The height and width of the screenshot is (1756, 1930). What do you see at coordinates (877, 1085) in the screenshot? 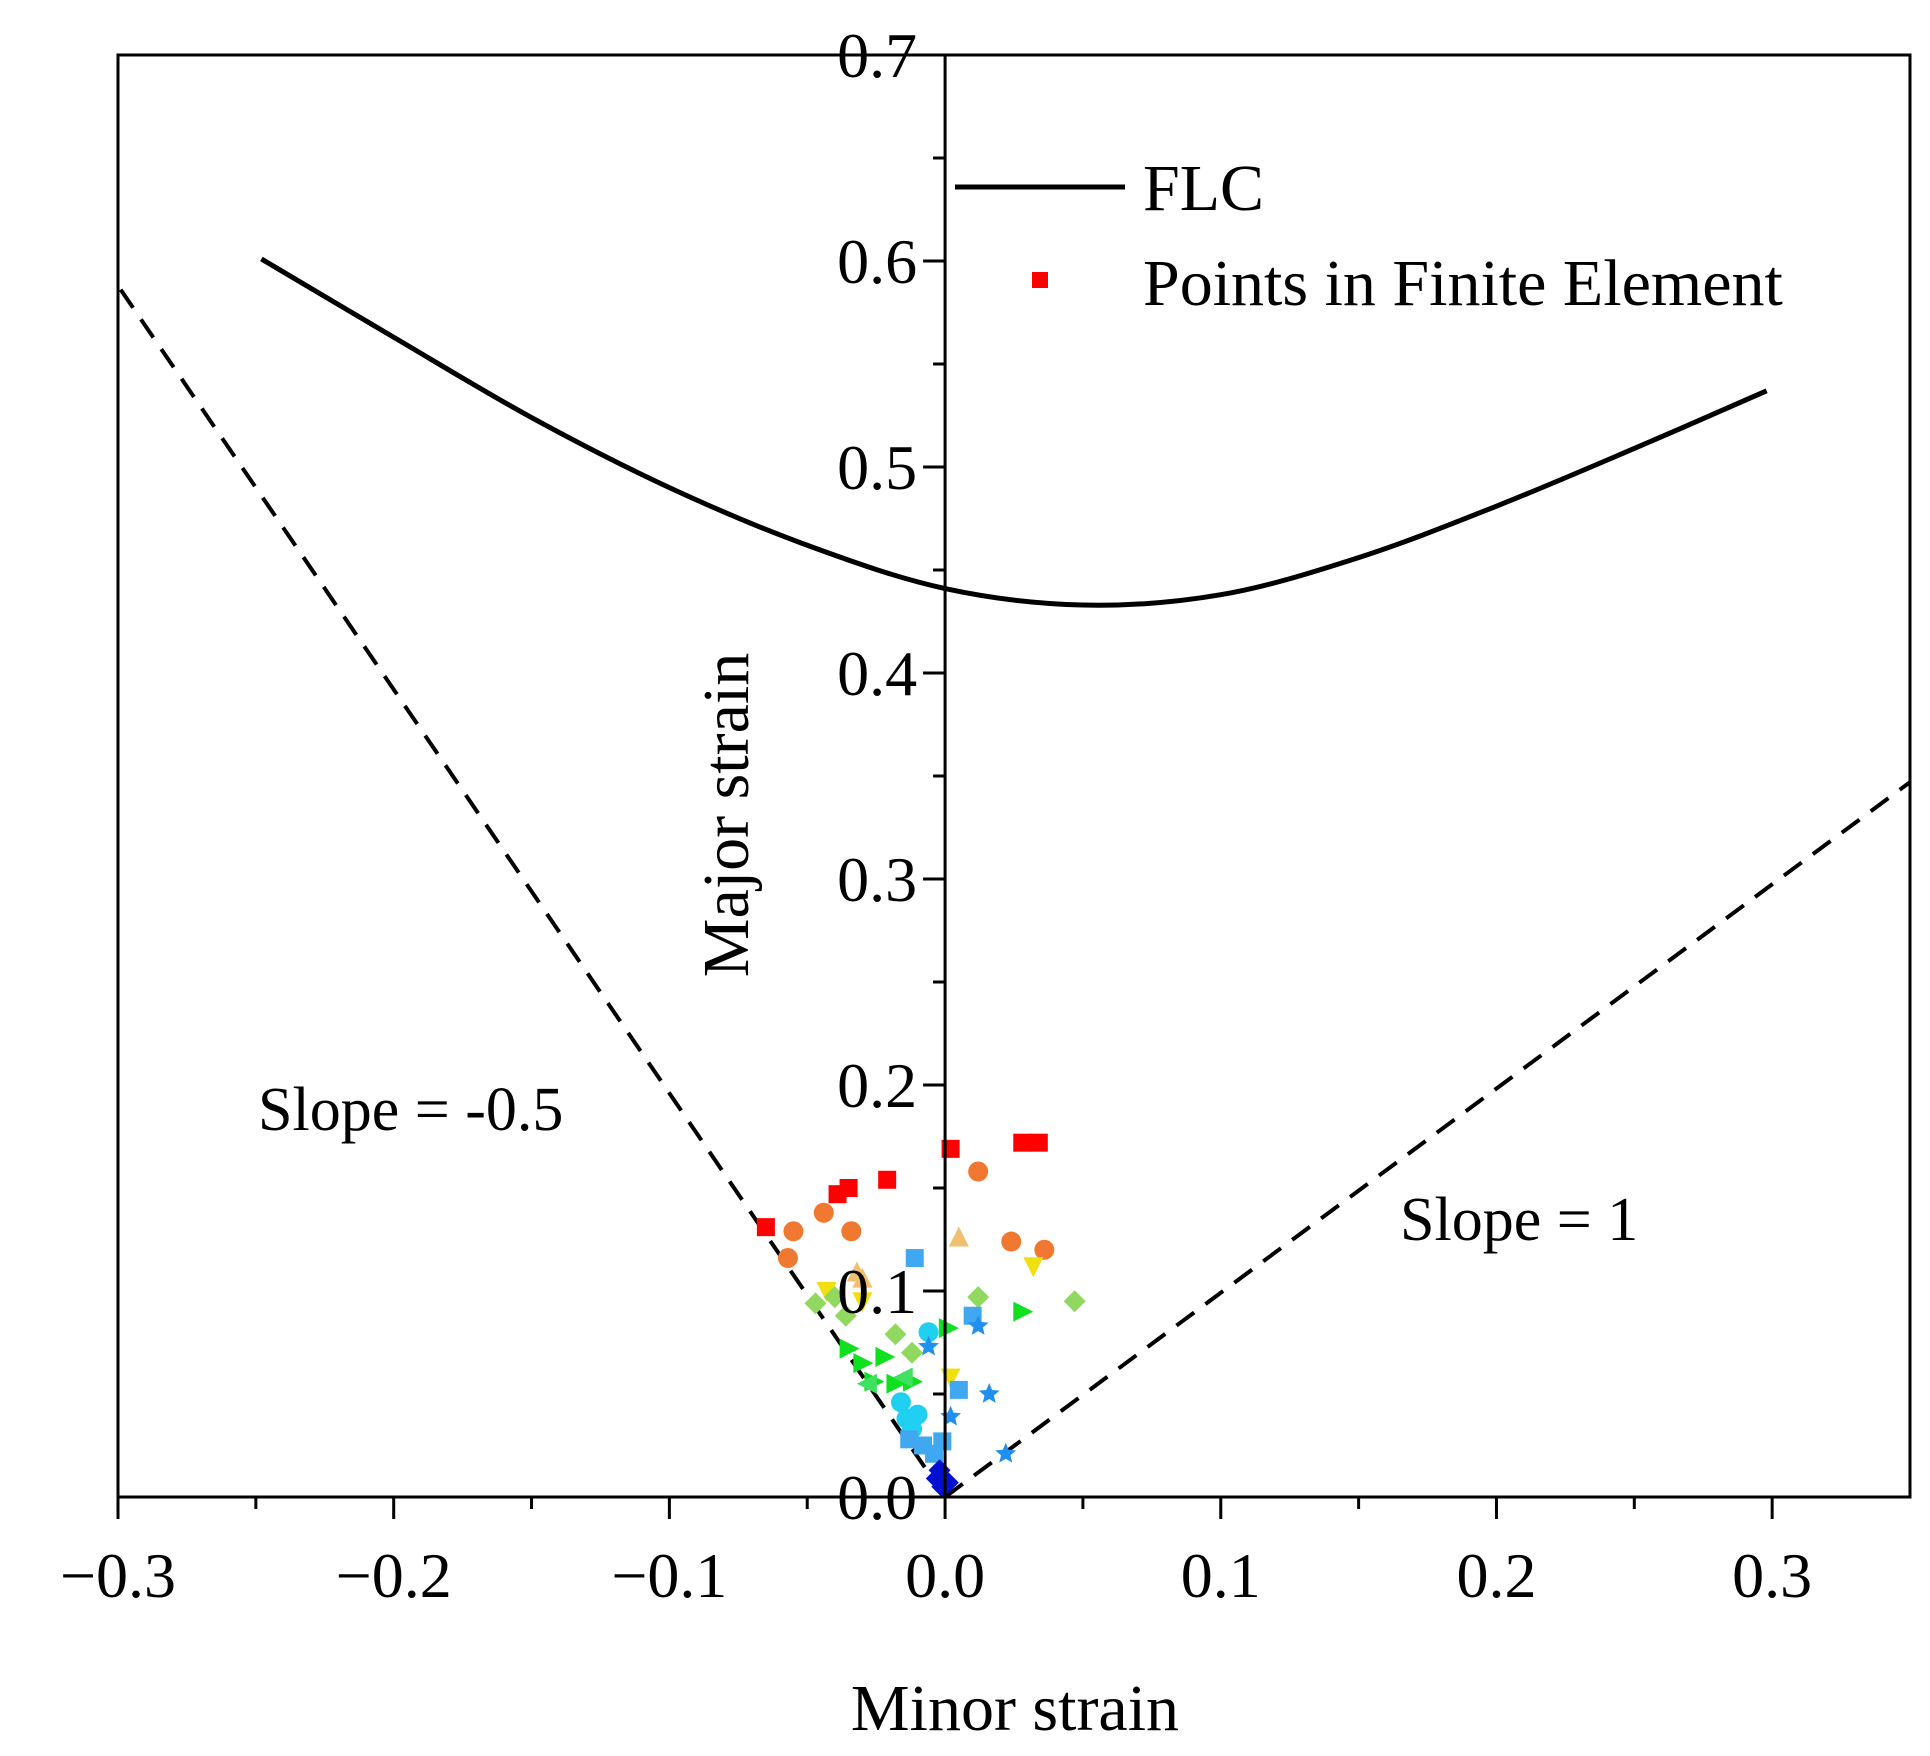
I see `y-tick-label-2: 0.2` at bounding box center [877, 1085].